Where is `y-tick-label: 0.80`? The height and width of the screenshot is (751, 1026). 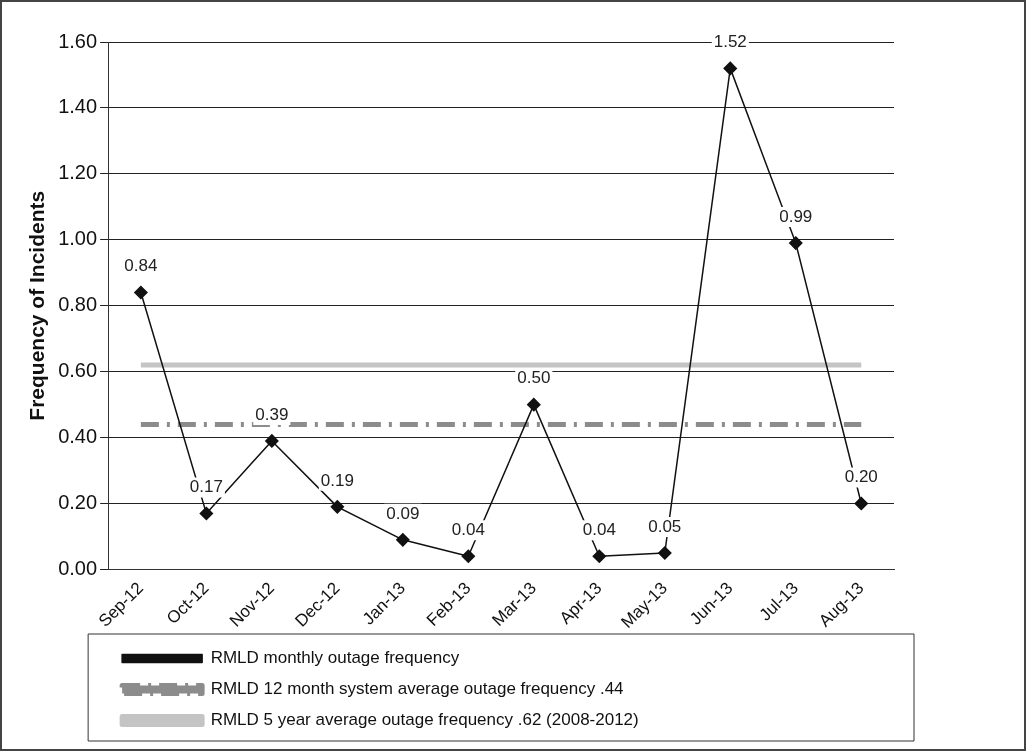
y-tick-label: 0.80 is located at coordinates (78, 304).